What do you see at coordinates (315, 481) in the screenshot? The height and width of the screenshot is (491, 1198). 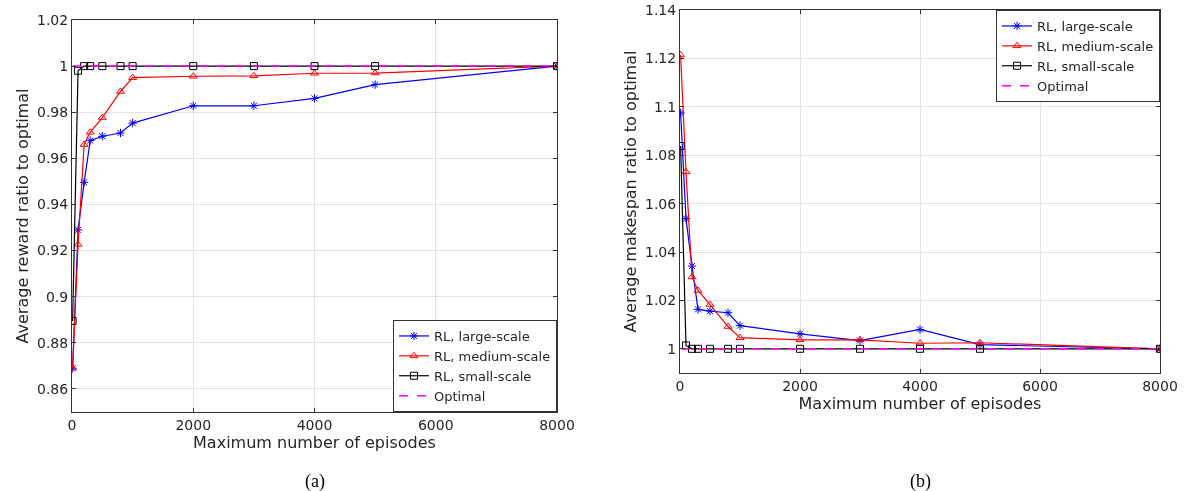 I see `text: (a)` at bounding box center [315, 481].